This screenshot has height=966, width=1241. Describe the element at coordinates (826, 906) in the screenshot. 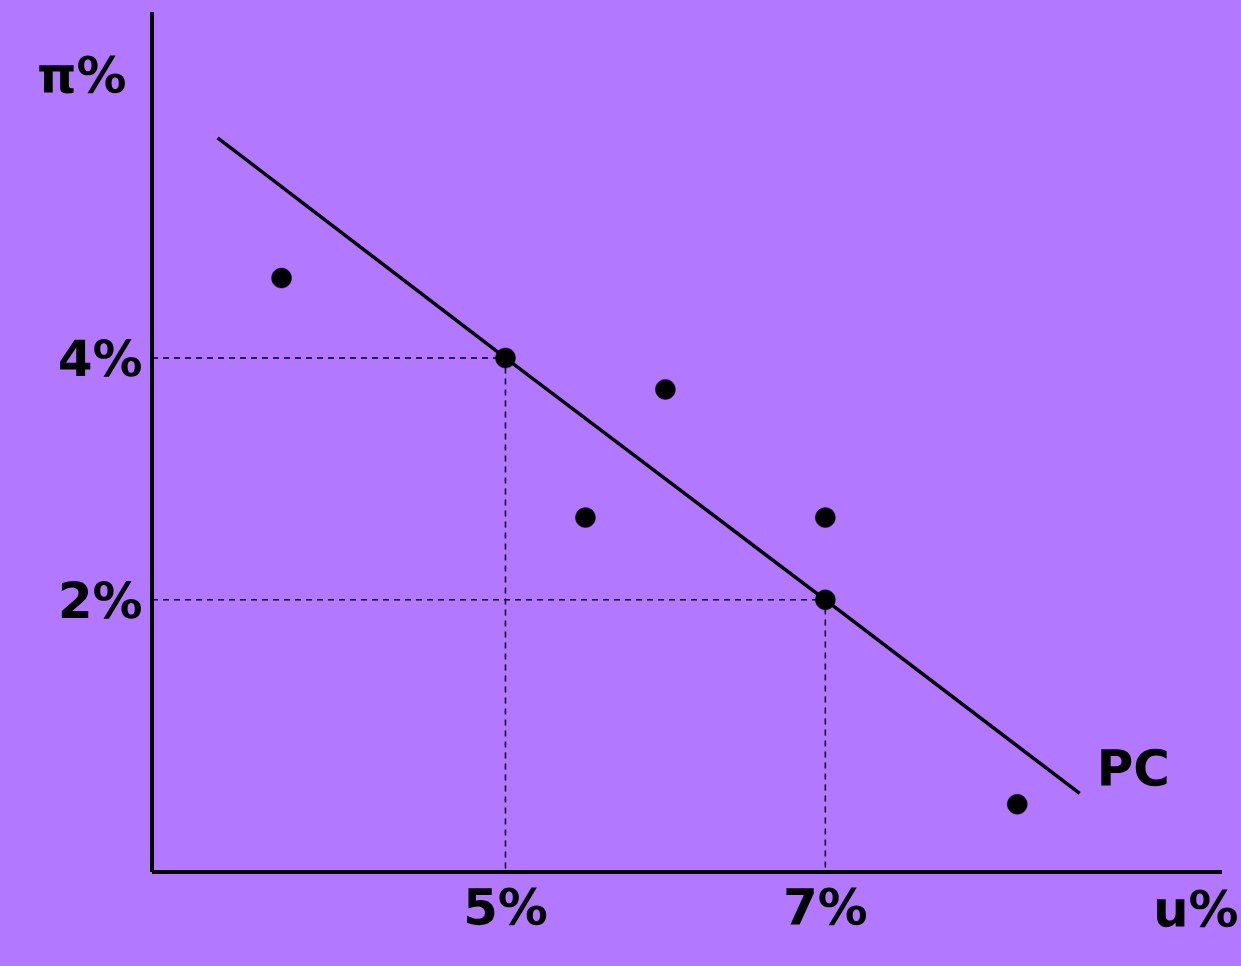

I see `x-tick-label: 7%` at that location.